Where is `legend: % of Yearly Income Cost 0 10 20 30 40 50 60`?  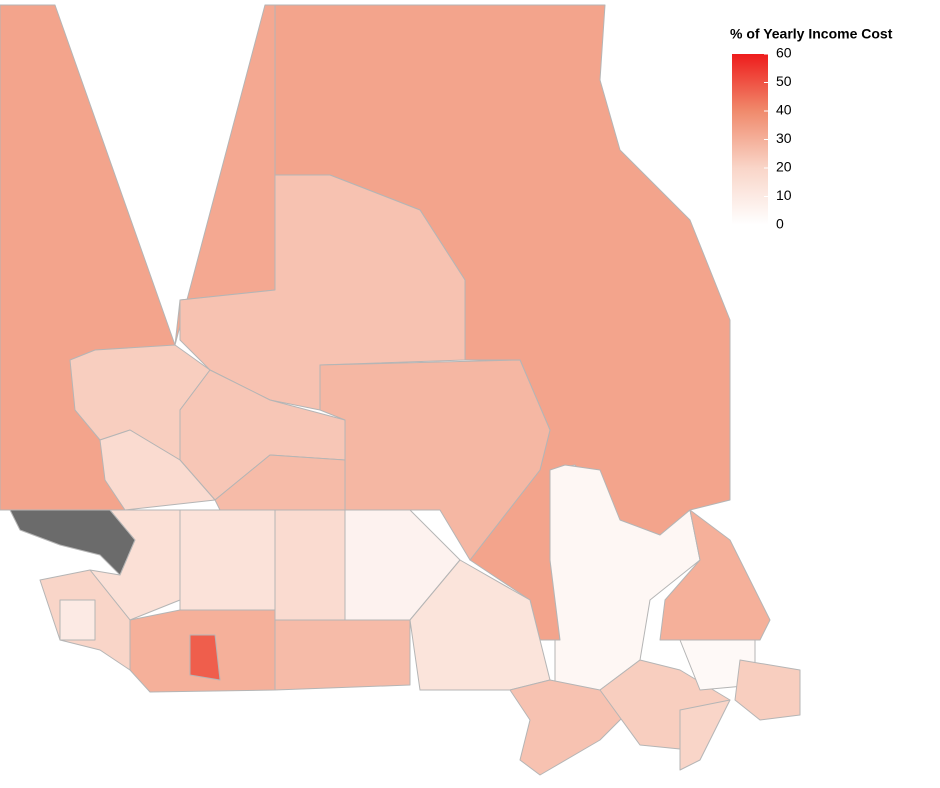 legend: % of Yearly Income Cost 0 10 20 30 40 50 60 is located at coordinates (818, 133).